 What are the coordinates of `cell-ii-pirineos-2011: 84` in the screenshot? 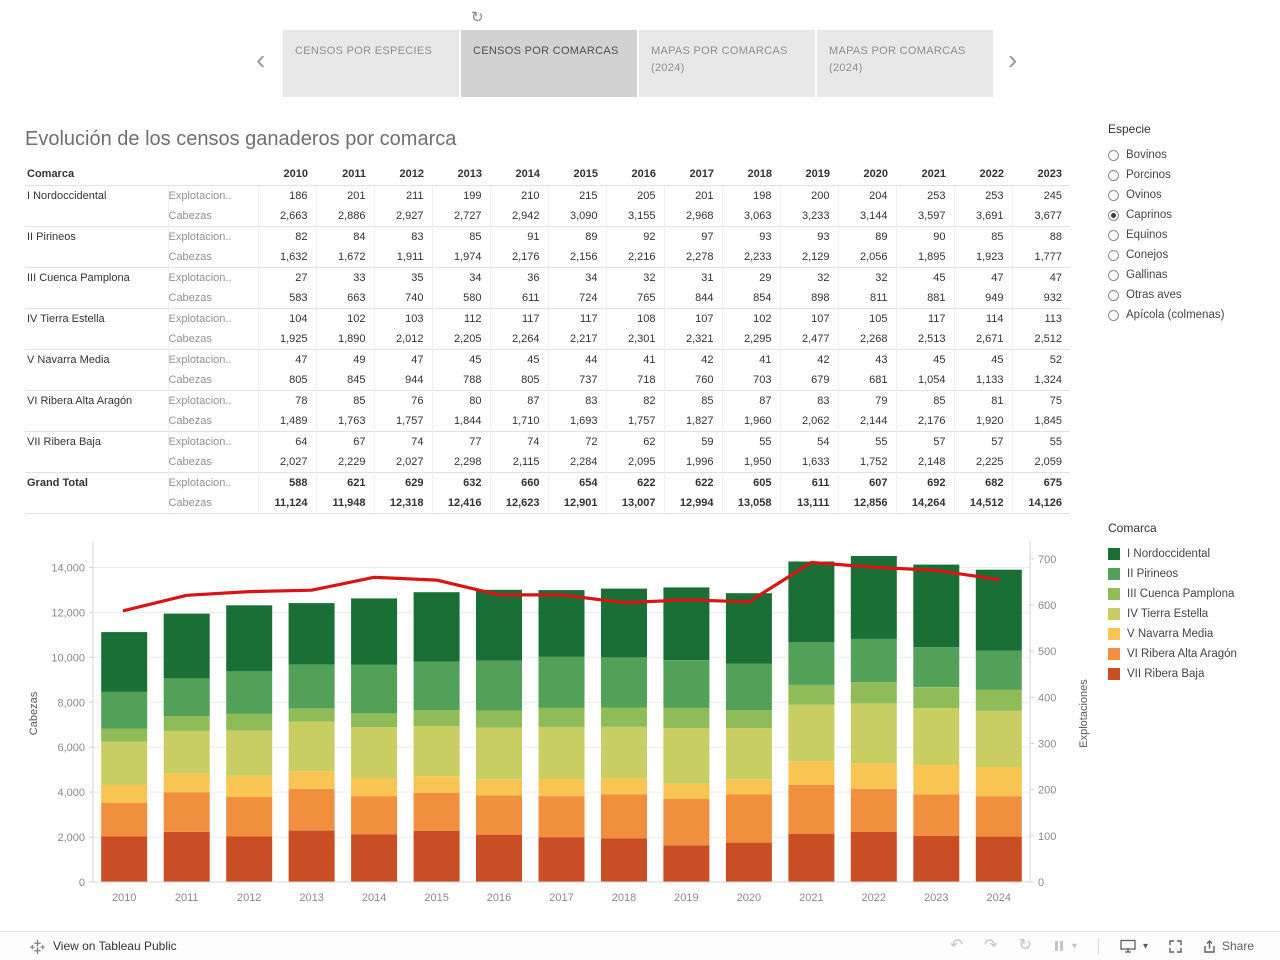 It's located at (344, 236).